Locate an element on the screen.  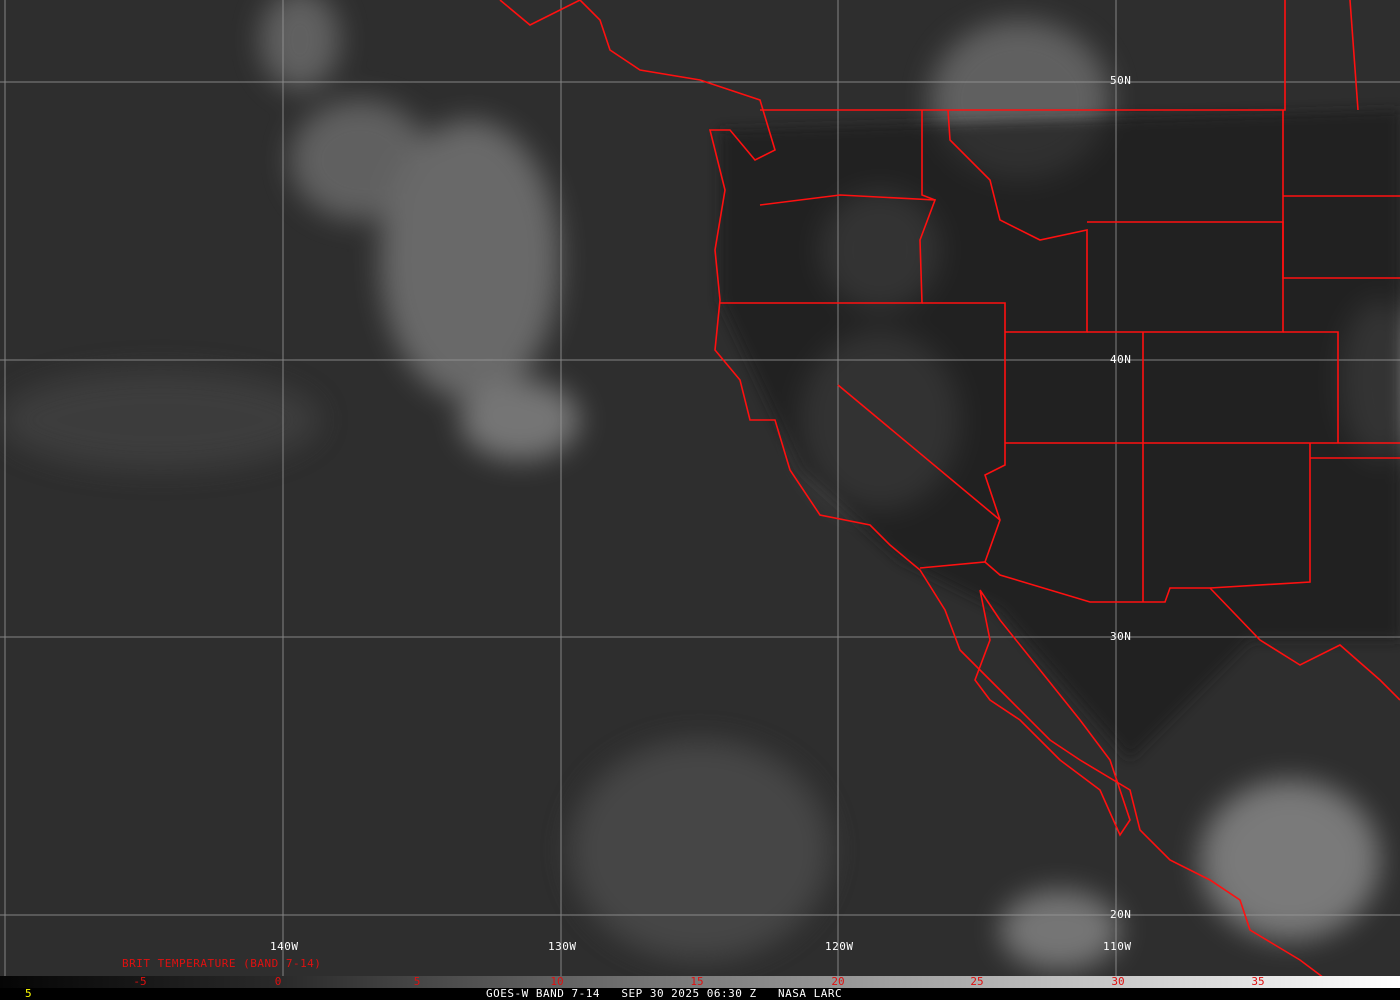
lon-label-140w: 140W is located at coordinates (284, 946).